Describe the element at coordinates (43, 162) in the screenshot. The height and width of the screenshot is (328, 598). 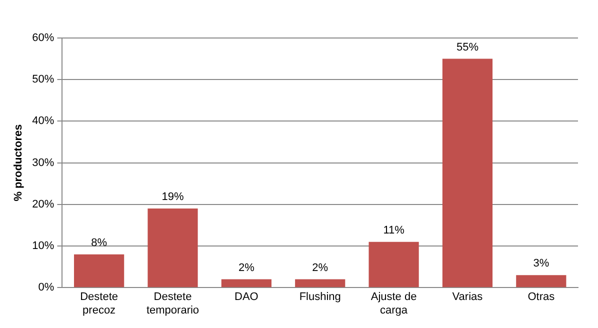
I see `y-tick-label: 30%` at that location.